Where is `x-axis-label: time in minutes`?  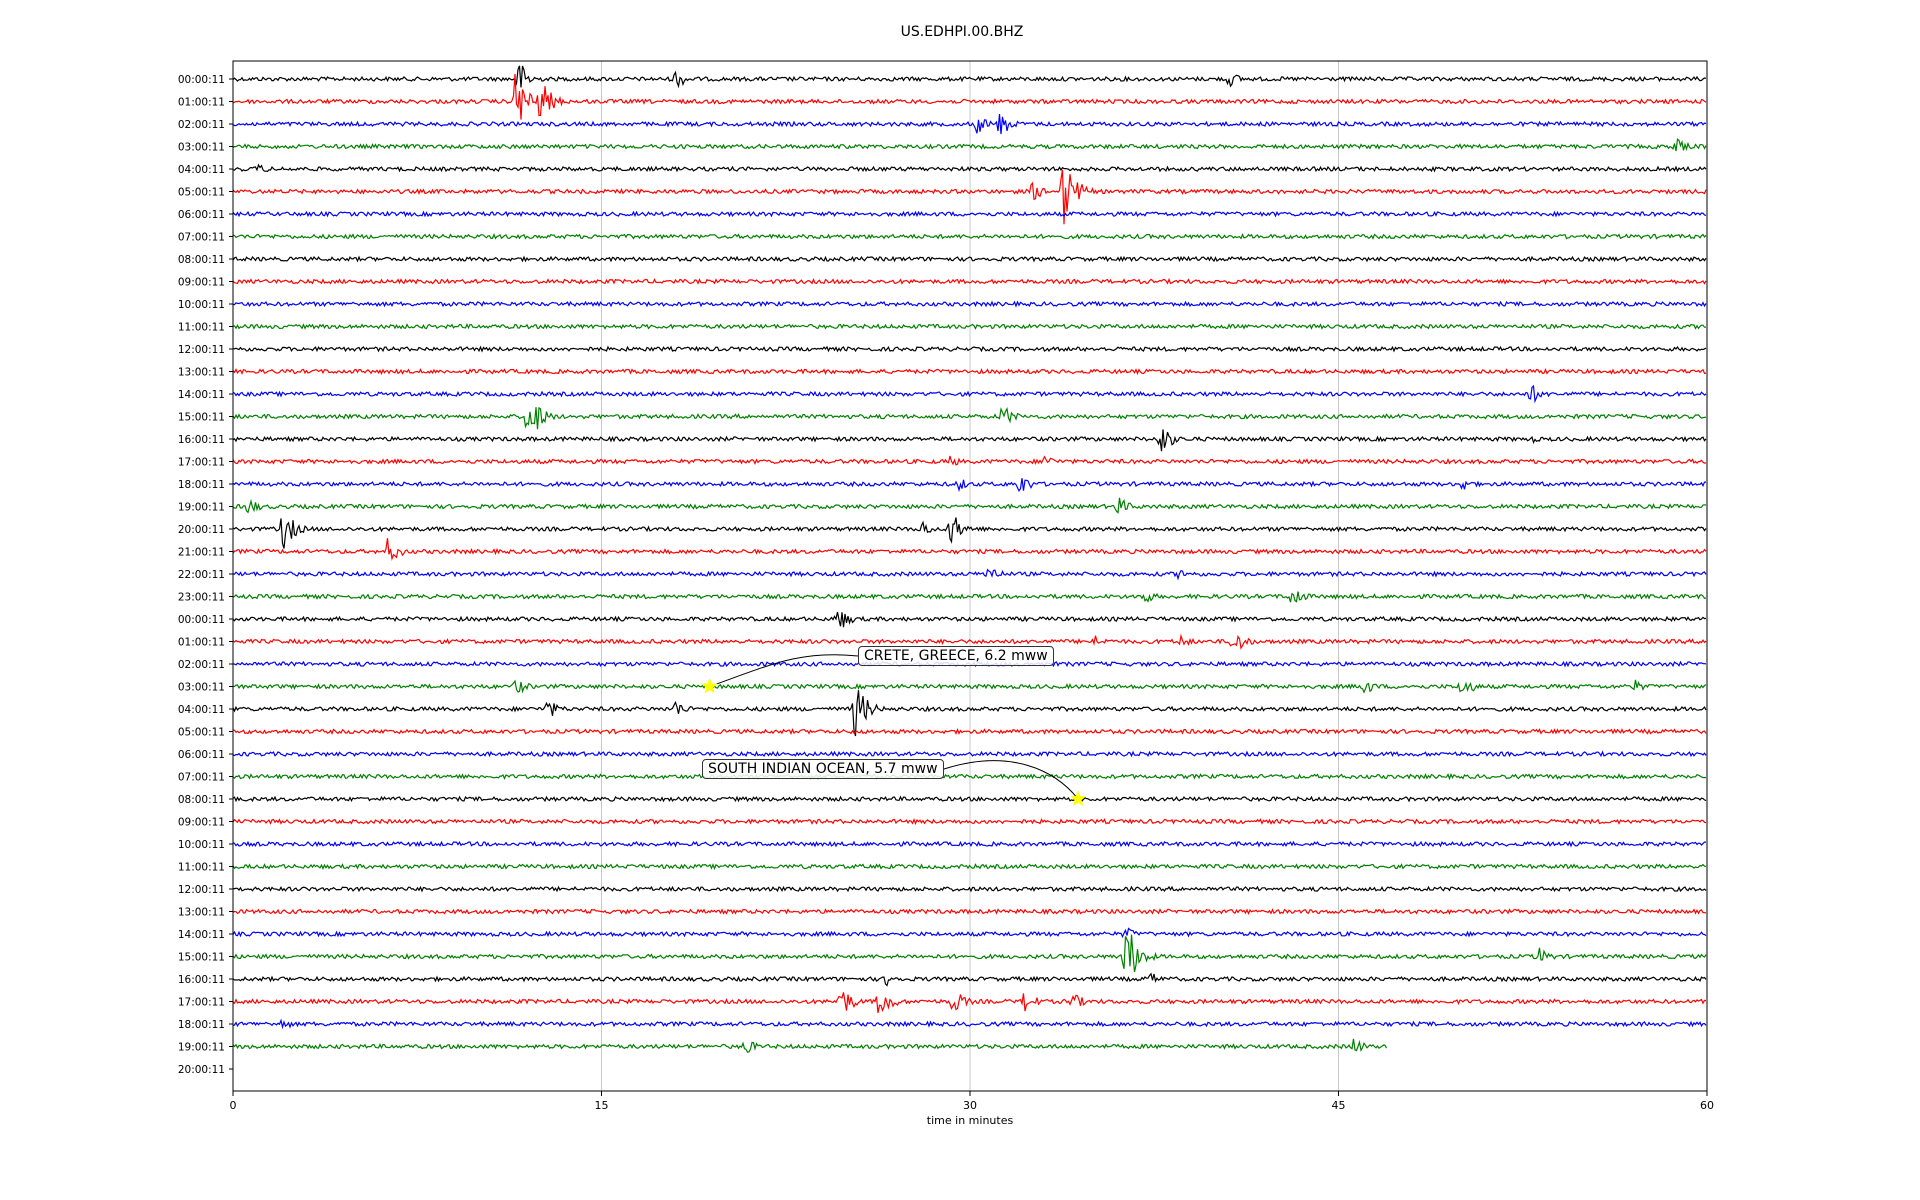 x-axis-label: time in minutes is located at coordinates (970, 1120).